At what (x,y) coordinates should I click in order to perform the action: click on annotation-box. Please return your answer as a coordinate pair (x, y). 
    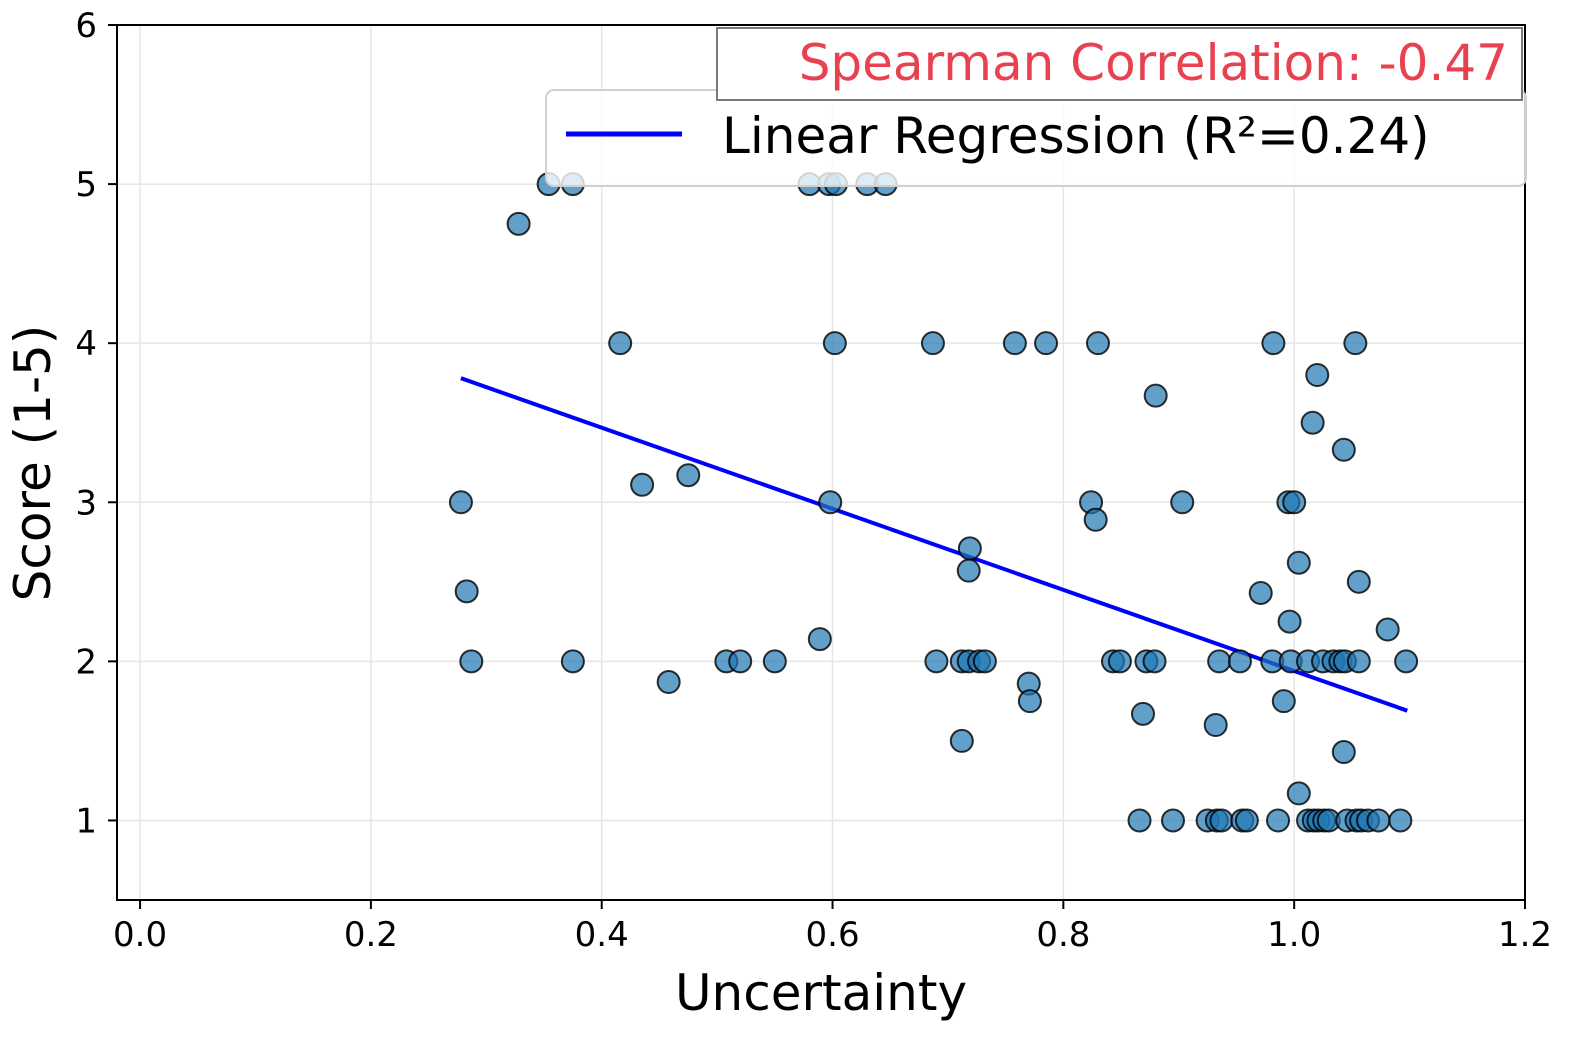
    Looking at the image, I should click on (1119, 64).